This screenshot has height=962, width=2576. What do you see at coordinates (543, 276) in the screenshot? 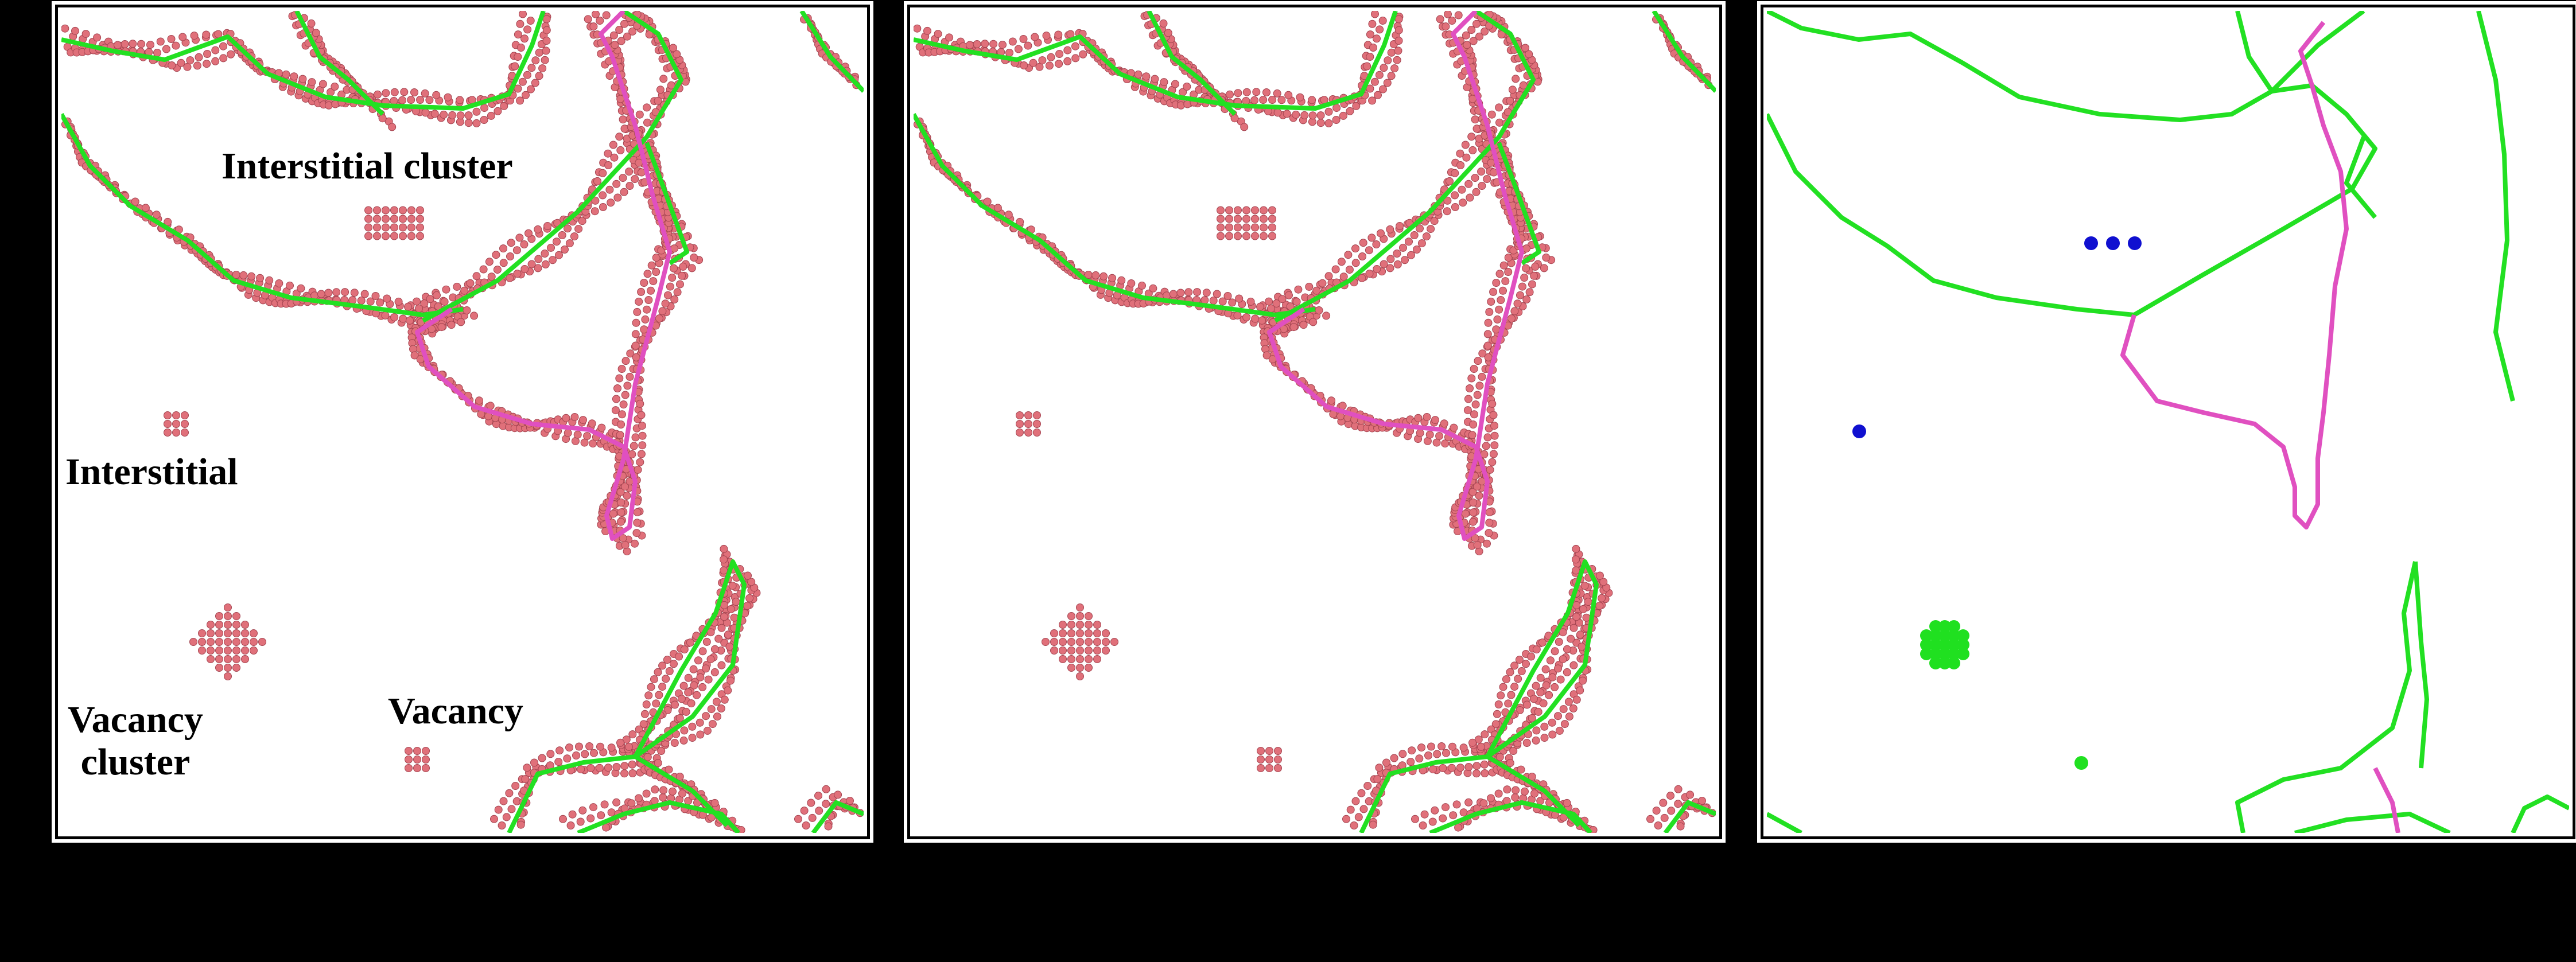
I see `dislocation-line-magenta` at bounding box center [543, 276].